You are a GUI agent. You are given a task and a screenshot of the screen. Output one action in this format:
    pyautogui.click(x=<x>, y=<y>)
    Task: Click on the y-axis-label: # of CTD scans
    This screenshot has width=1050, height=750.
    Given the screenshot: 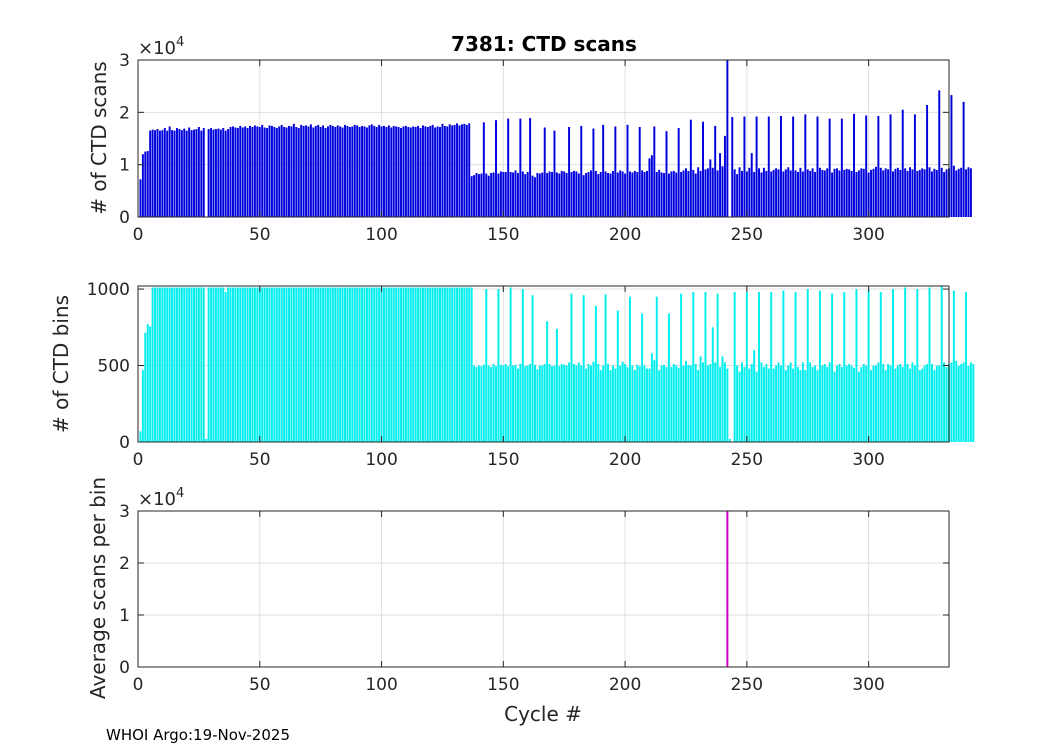 What is the action you would take?
    pyautogui.click(x=99, y=137)
    